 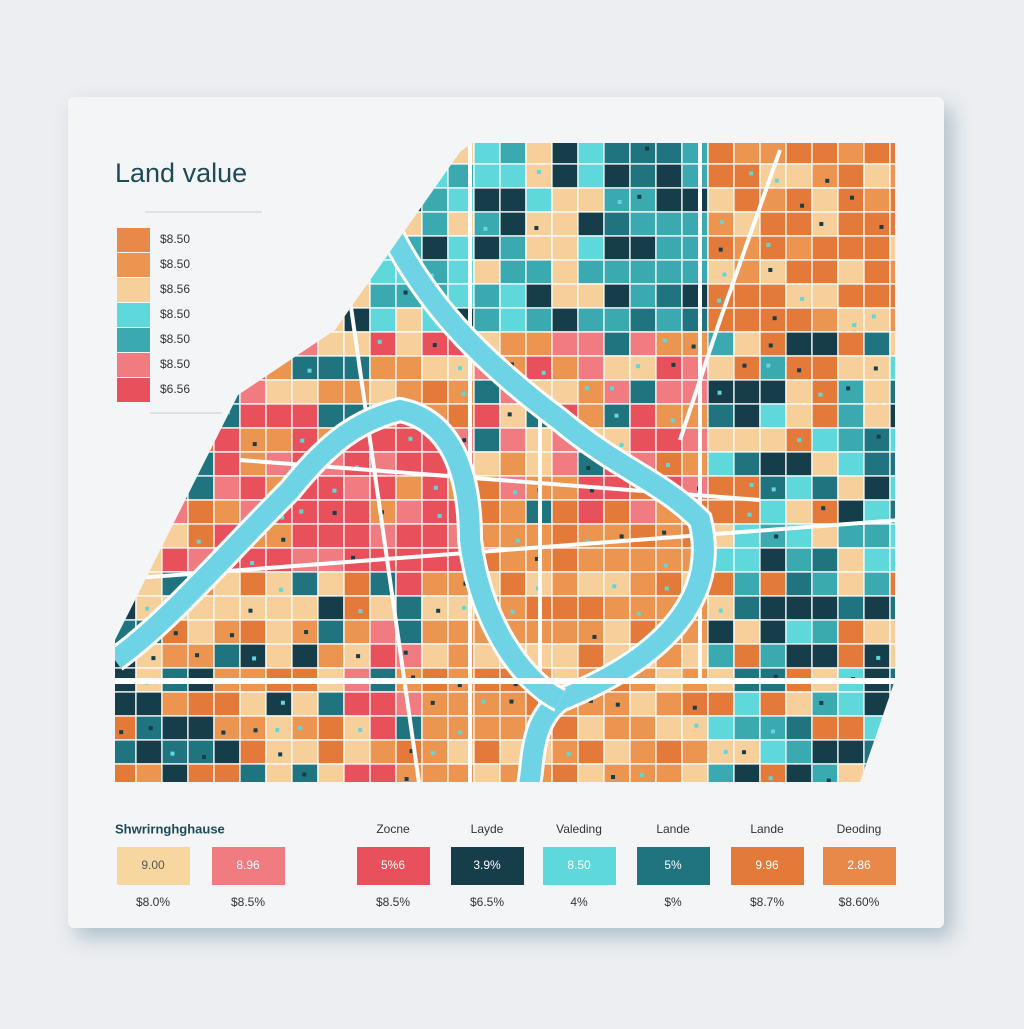 I want to click on legend-label: $6.56, so click(x=175, y=389).